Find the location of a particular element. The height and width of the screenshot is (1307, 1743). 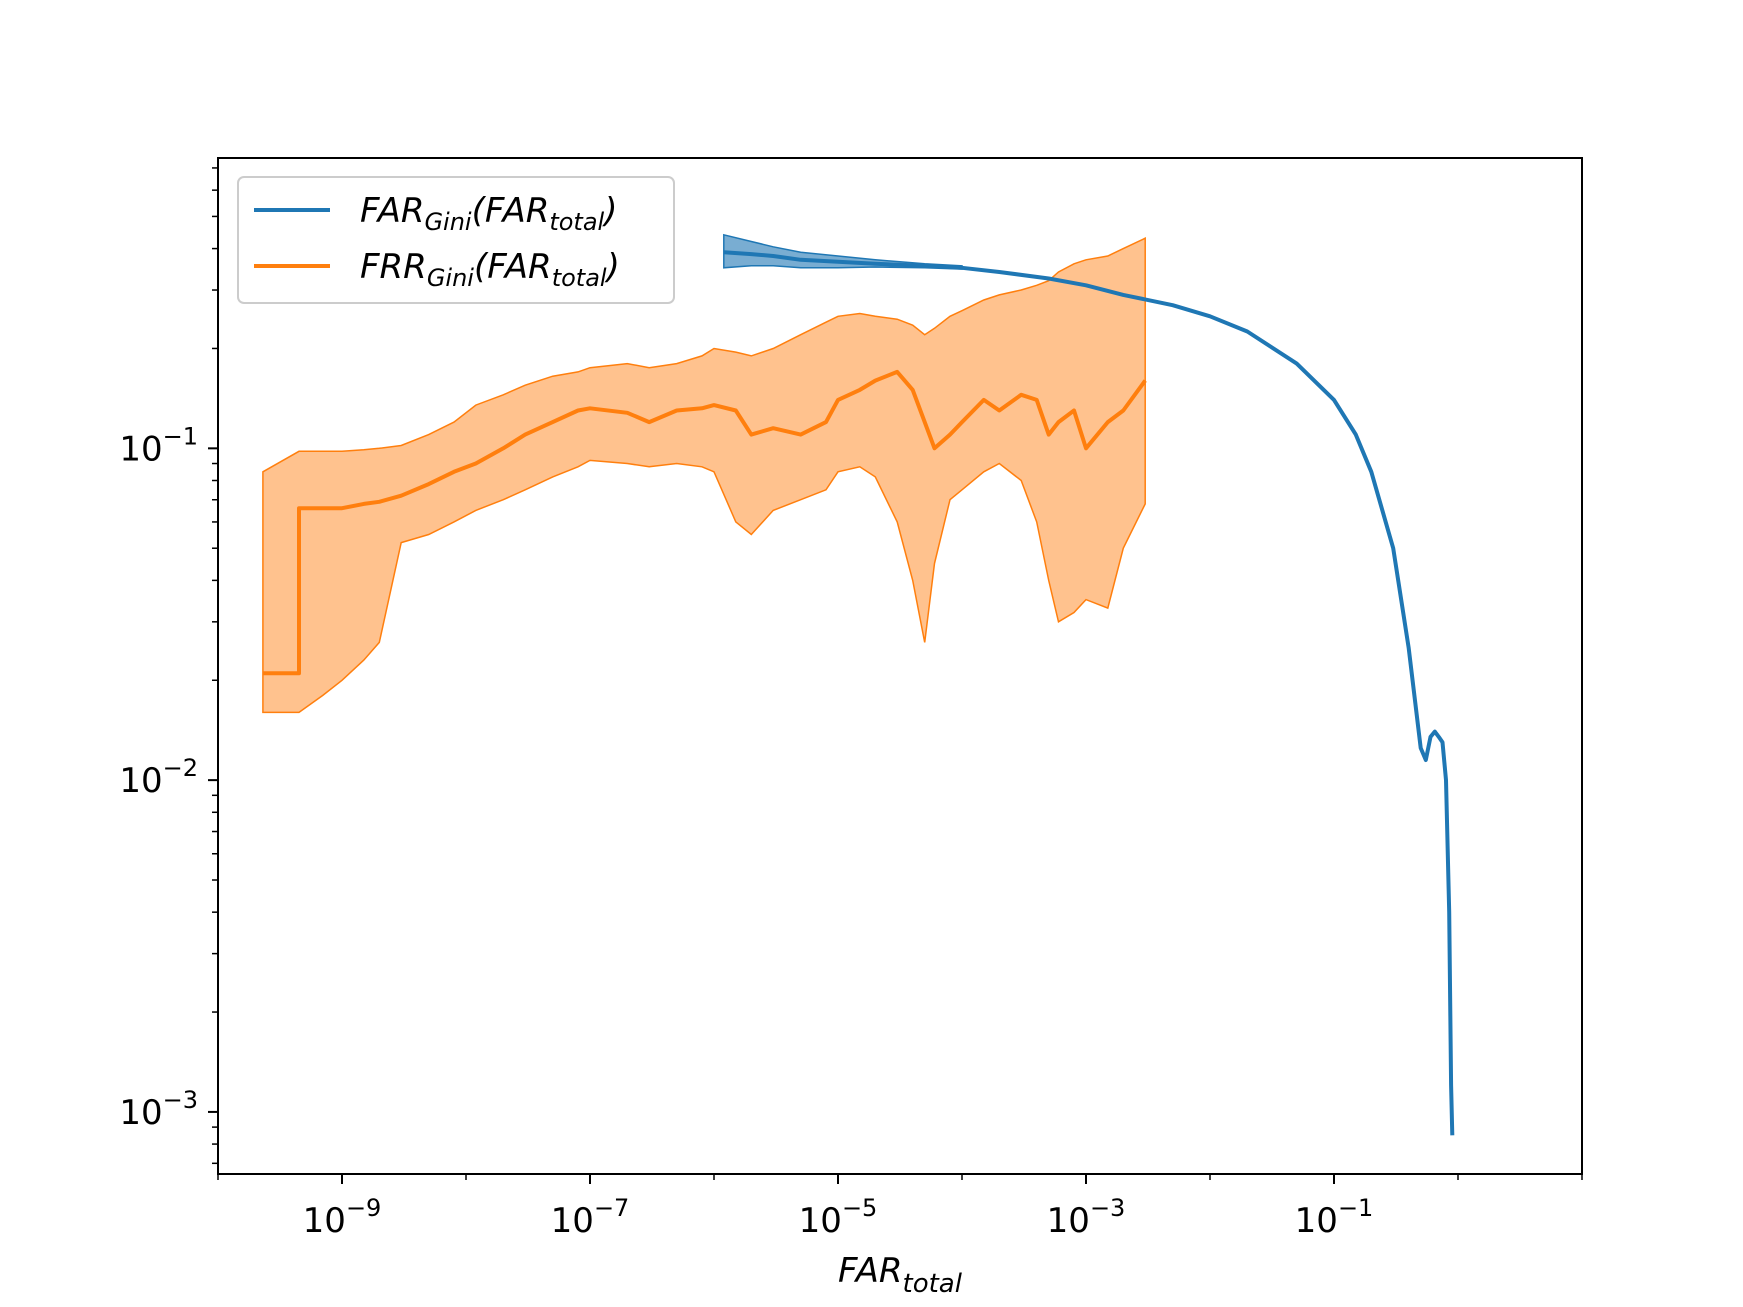

x-tick-label: 10⁻¹ is located at coordinates (1334, 1217).